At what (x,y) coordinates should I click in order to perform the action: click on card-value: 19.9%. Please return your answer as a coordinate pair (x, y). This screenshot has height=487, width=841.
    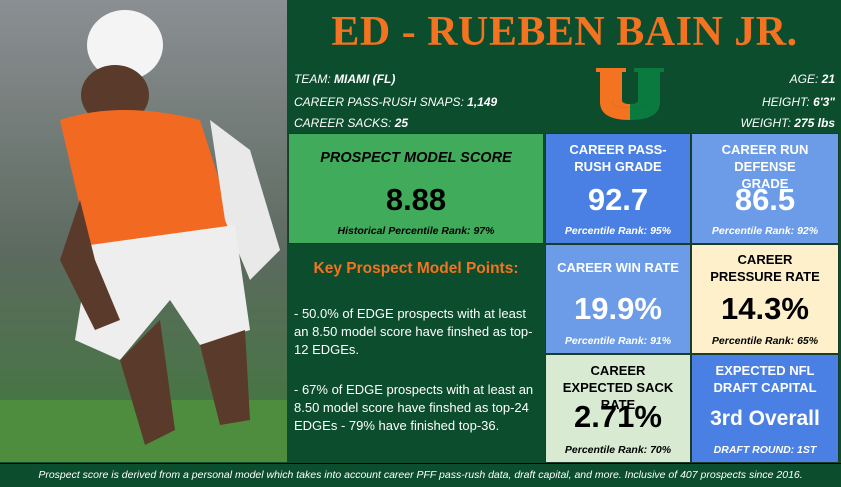
    Looking at the image, I should click on (618, 308).